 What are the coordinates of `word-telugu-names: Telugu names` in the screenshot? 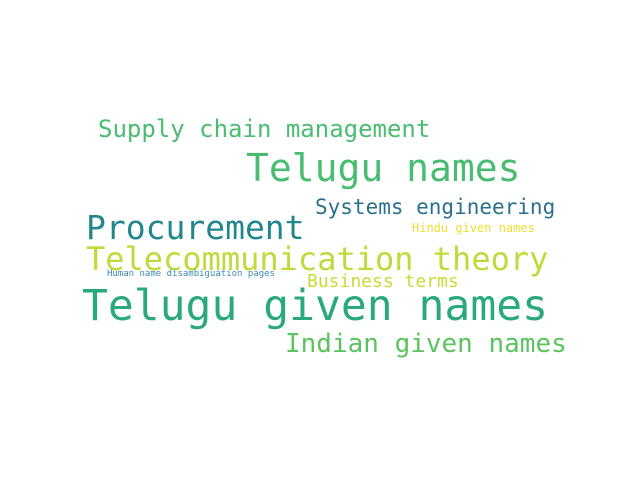 It's located at (383, 168).